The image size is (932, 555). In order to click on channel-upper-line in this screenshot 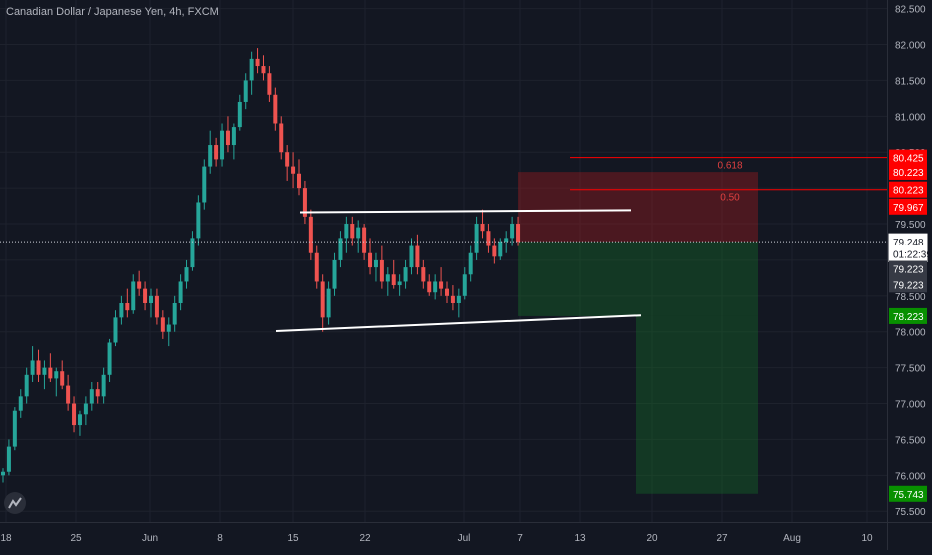, I will do `click(465, 211)`.